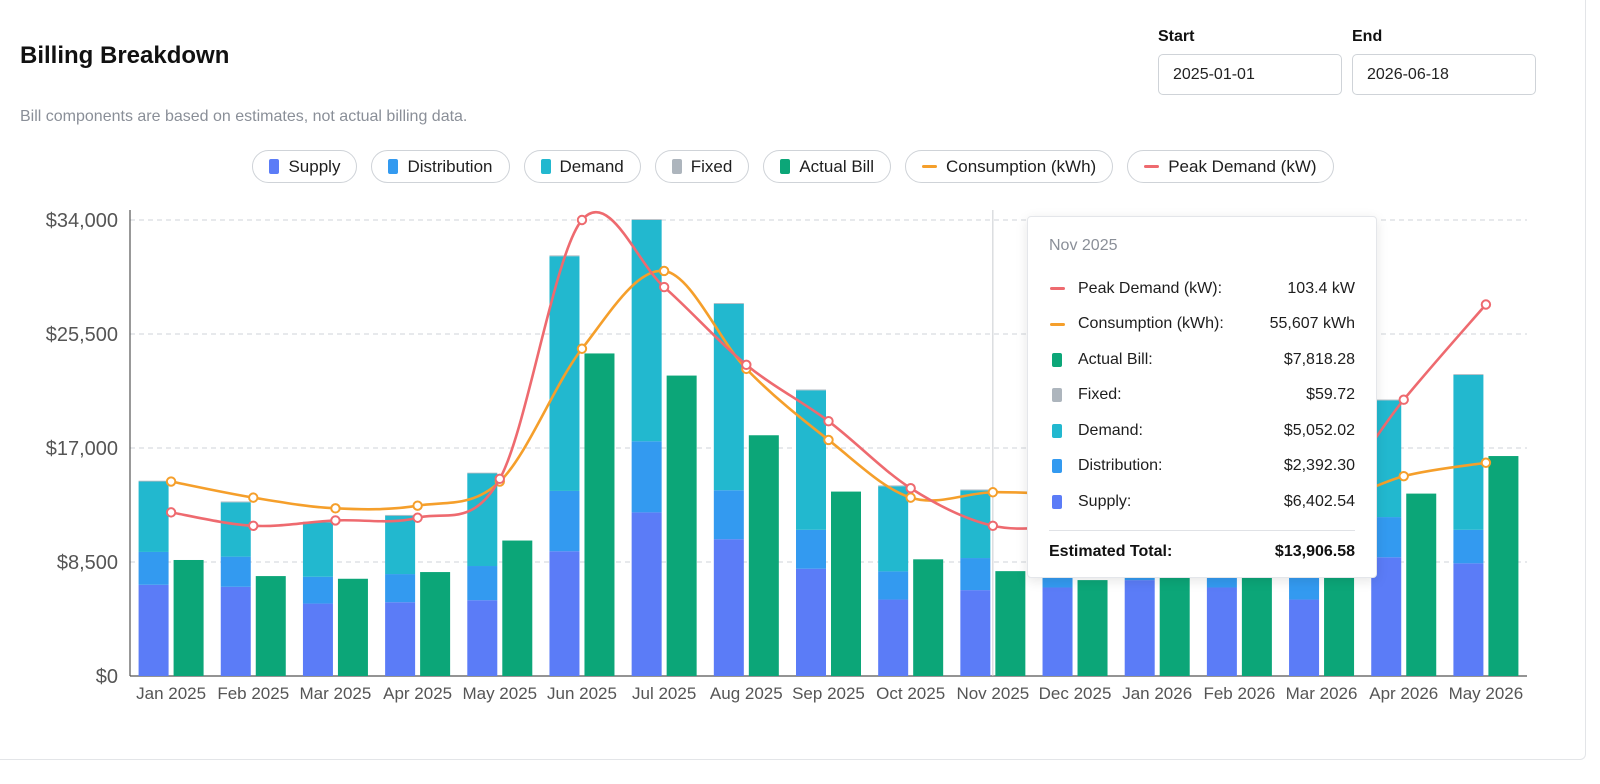 The image size is (1600, 784). What do you see at coordinates (836, 166) in the screenshot?
I see `legend-label: Actual Bill` at bounding box center [836, 166].